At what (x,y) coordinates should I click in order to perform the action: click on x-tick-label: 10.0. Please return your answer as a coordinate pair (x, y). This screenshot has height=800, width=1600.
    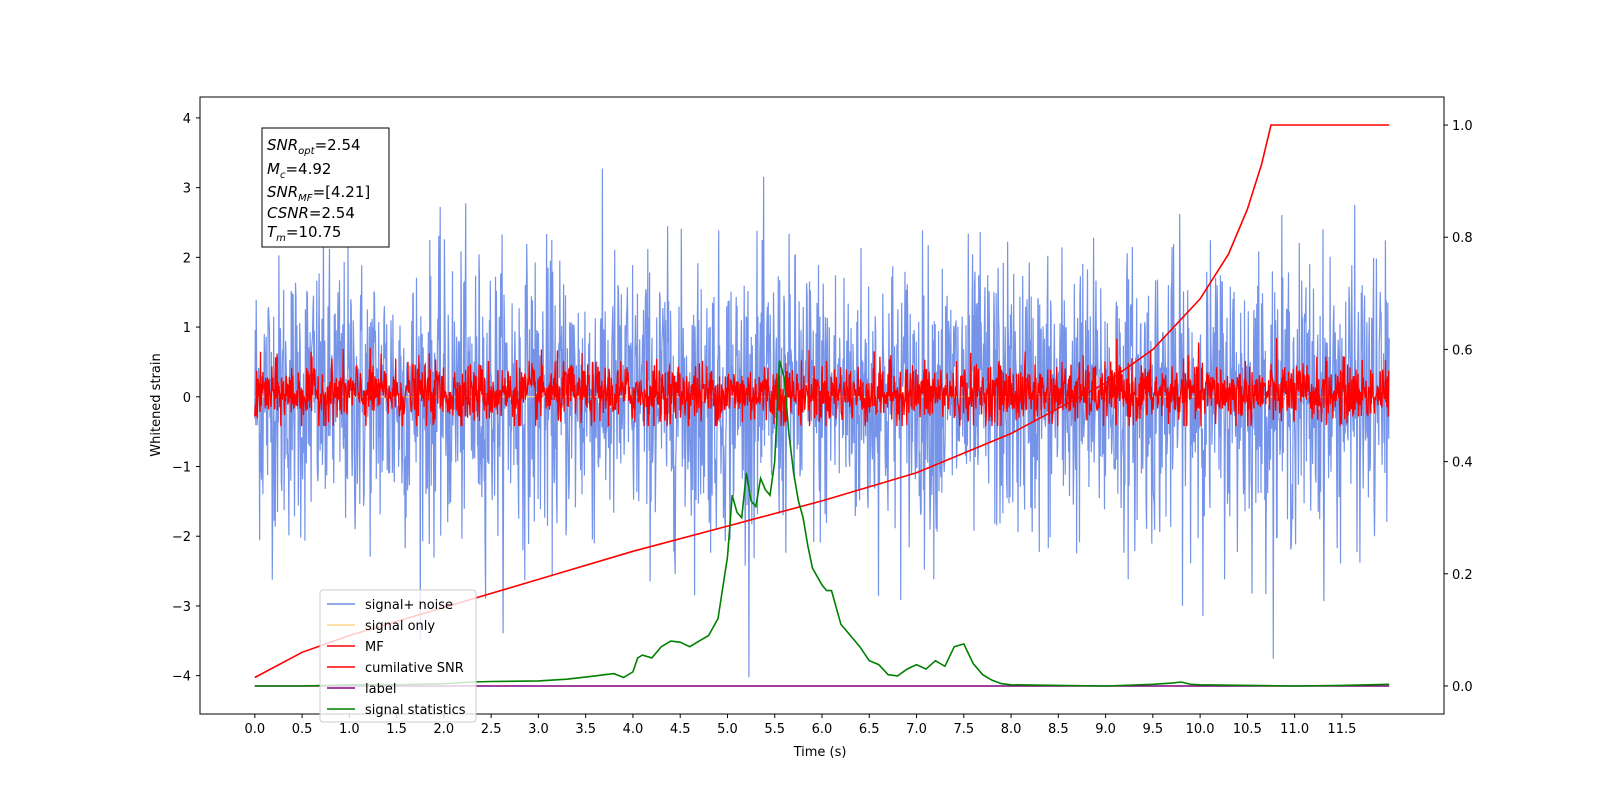
    Looking at the image, I should click on (1200, 729).